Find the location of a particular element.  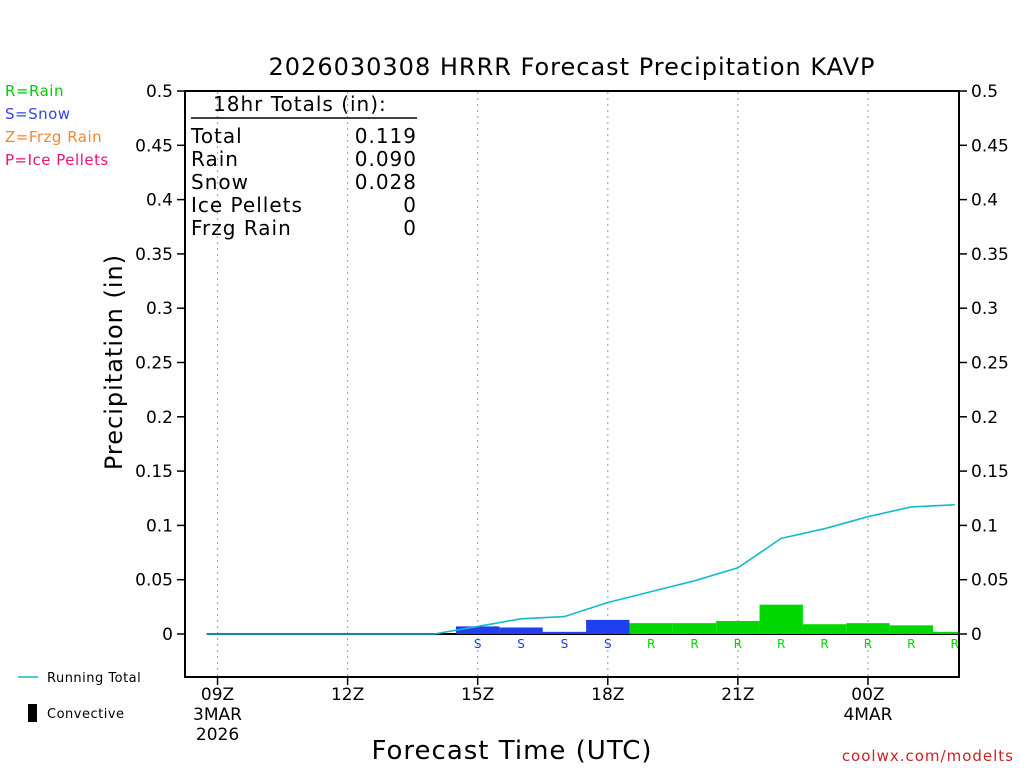

ptype-label-8: R is located at coordinates (824, 644).